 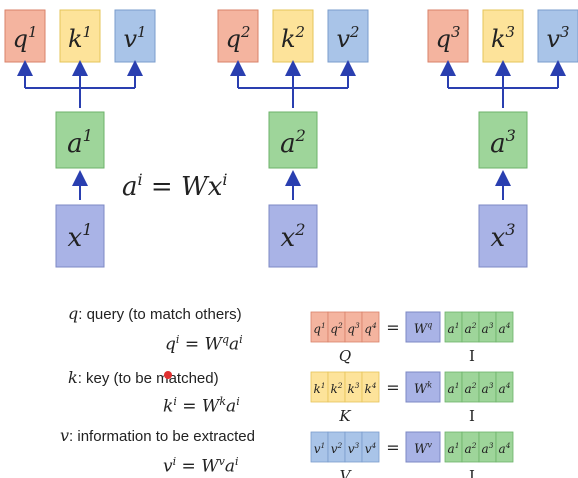 What do you see at coordinates (168, 375) in the screenshot?
I see `red-pointer-dot` at bounding box center [168, 375].